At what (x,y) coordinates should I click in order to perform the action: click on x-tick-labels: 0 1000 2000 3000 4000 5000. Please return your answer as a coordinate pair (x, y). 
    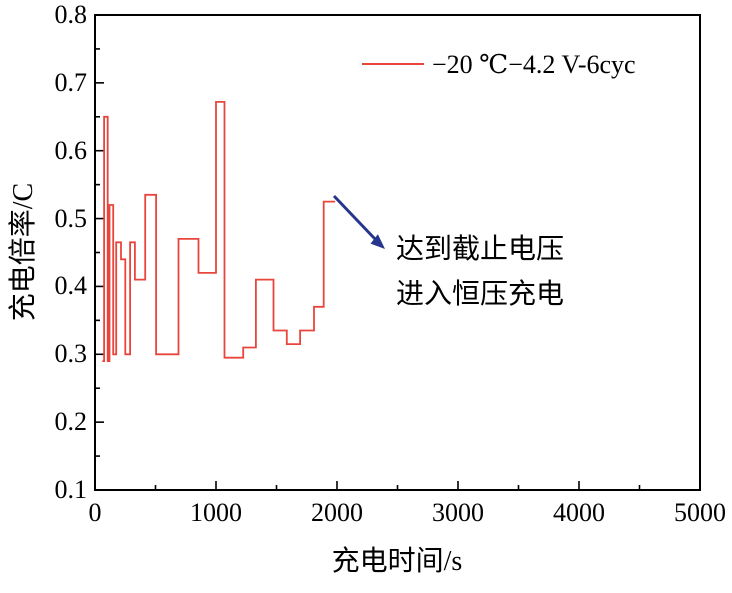
    Looking at the image, I should click on (408, 512).